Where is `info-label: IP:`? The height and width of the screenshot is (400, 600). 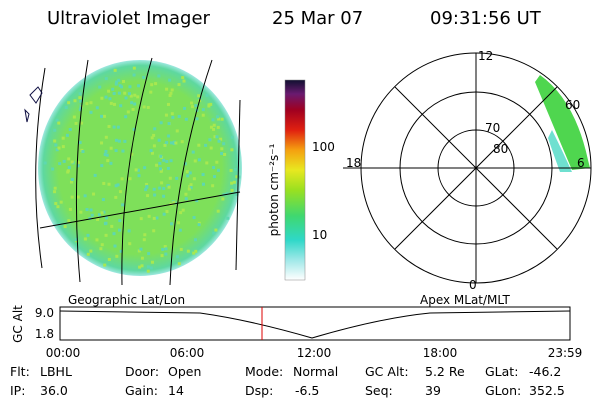 info-label: IP: is located at coordinates (17, 390).